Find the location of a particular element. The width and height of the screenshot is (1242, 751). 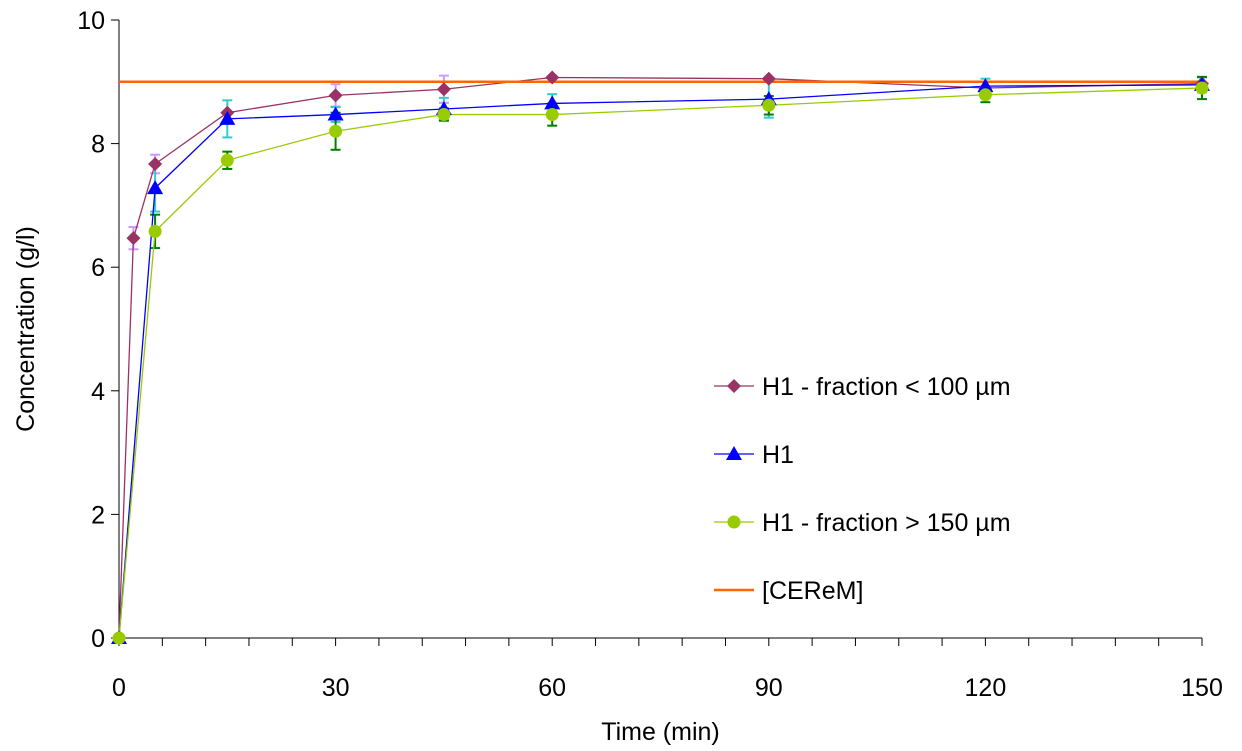

y-axis-label: Concentration (g/l) is located at coordinates (26, 329).